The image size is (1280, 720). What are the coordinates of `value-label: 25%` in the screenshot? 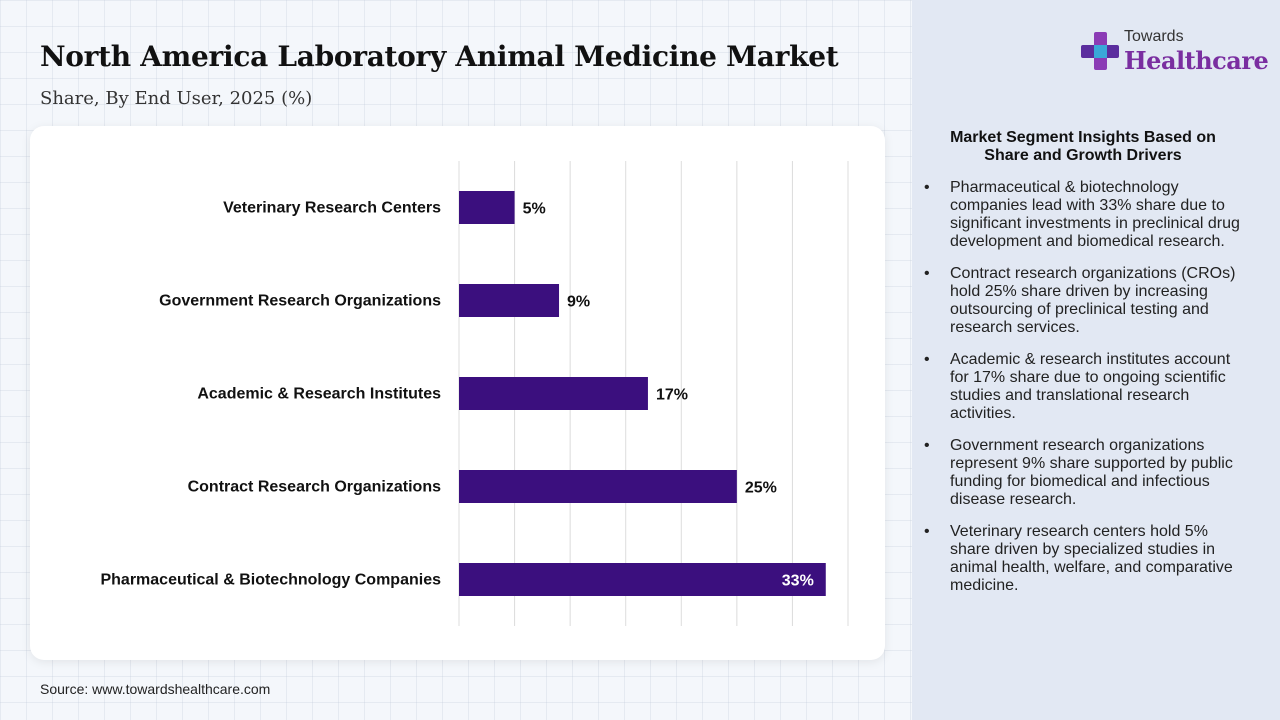 It's located at (761, 488).